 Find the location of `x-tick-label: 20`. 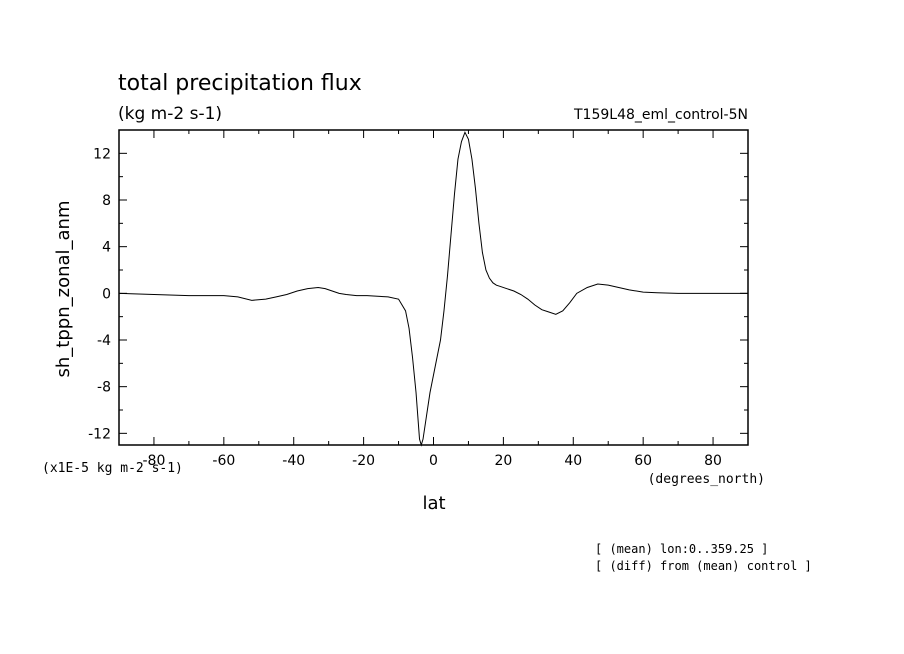

x-tick-label: 20 is located at coordinates (503, 461).